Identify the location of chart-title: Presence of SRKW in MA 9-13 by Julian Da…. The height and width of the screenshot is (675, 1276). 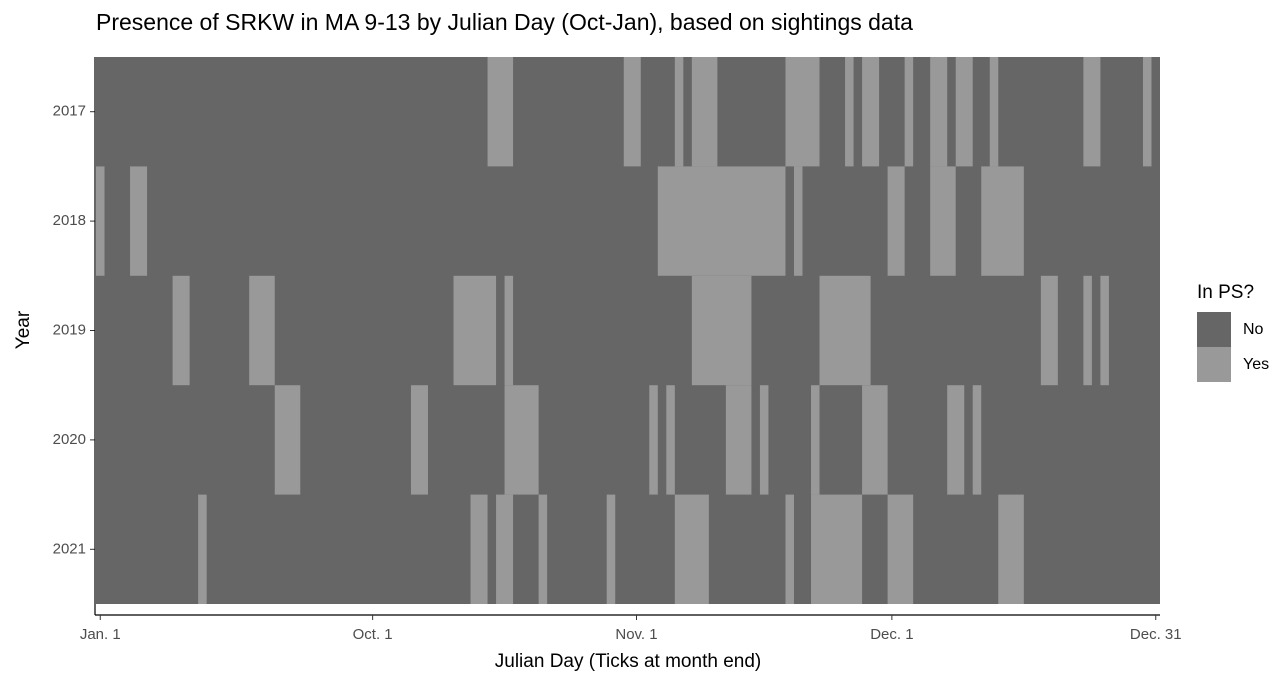
(504, 22).